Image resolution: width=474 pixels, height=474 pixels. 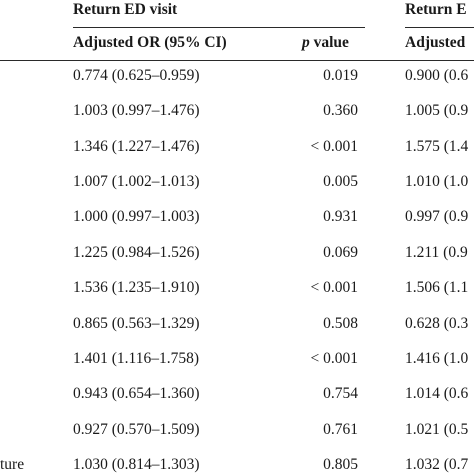 I want to click on p-value-cell: 0.360, so click(x=340, y=110).